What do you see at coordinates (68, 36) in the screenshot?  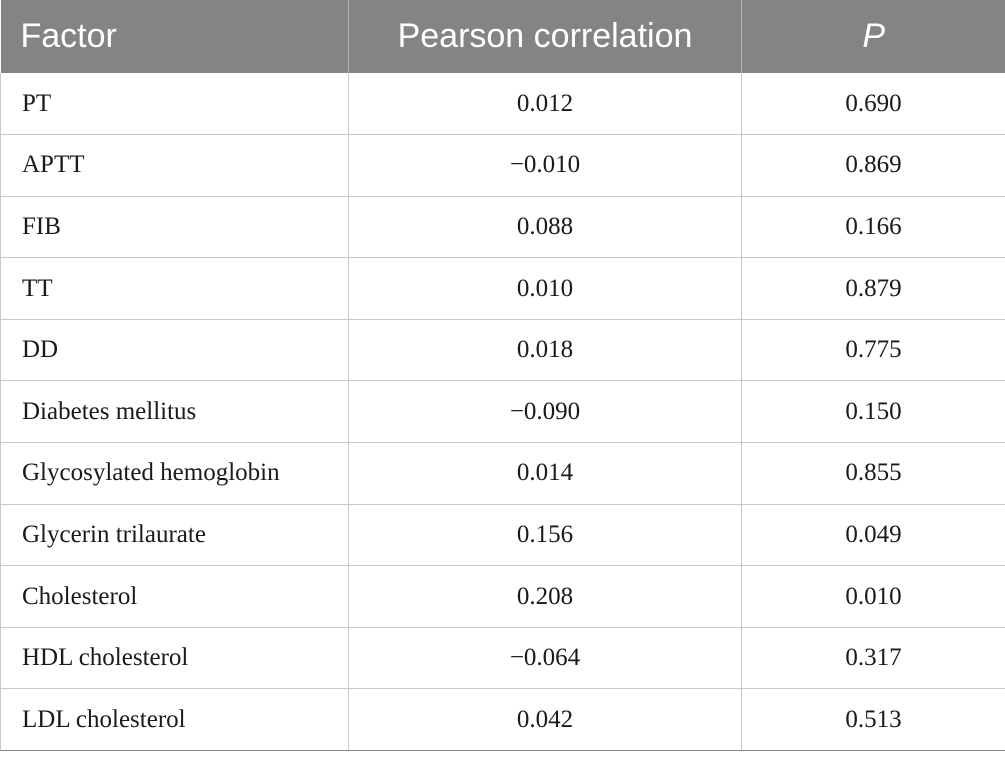 I see `header-factor: Factor` at bounding box center [68, 36].